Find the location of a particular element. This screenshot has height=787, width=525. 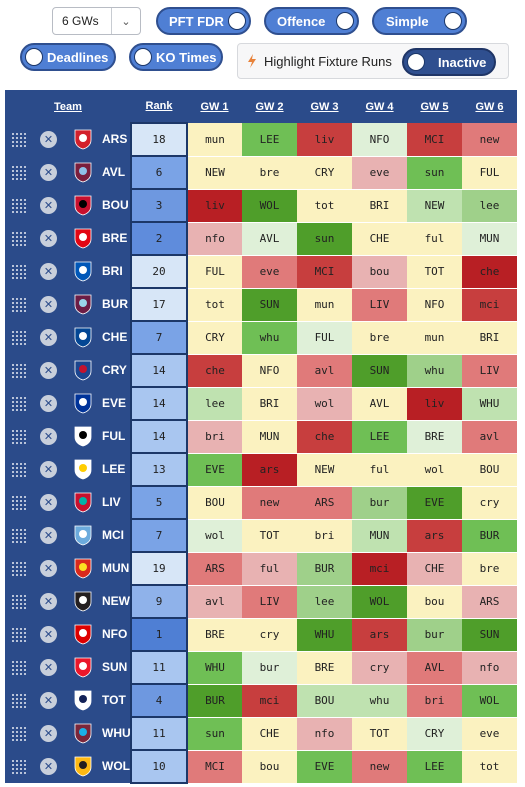

table-row: ✕ LEE 13 EVE ars NEW ful wol BOU is located at coordinates (261, 469).